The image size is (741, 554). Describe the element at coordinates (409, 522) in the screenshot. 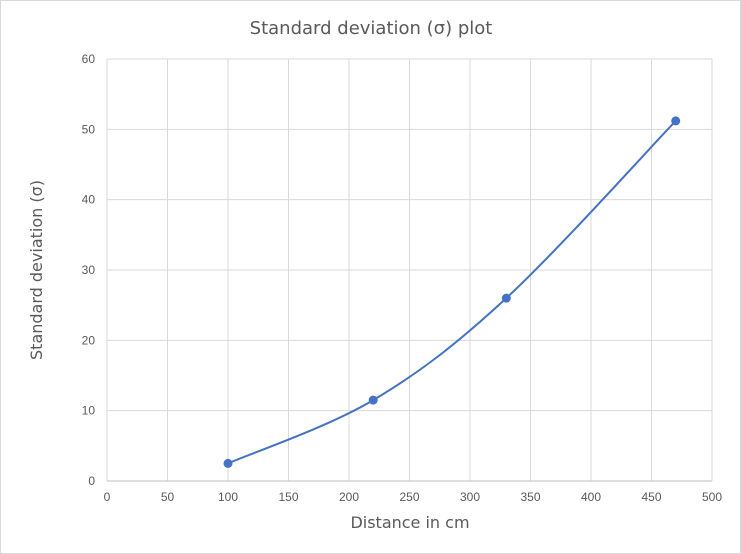

I see `x-axis-title: Distance in cm` at that location.